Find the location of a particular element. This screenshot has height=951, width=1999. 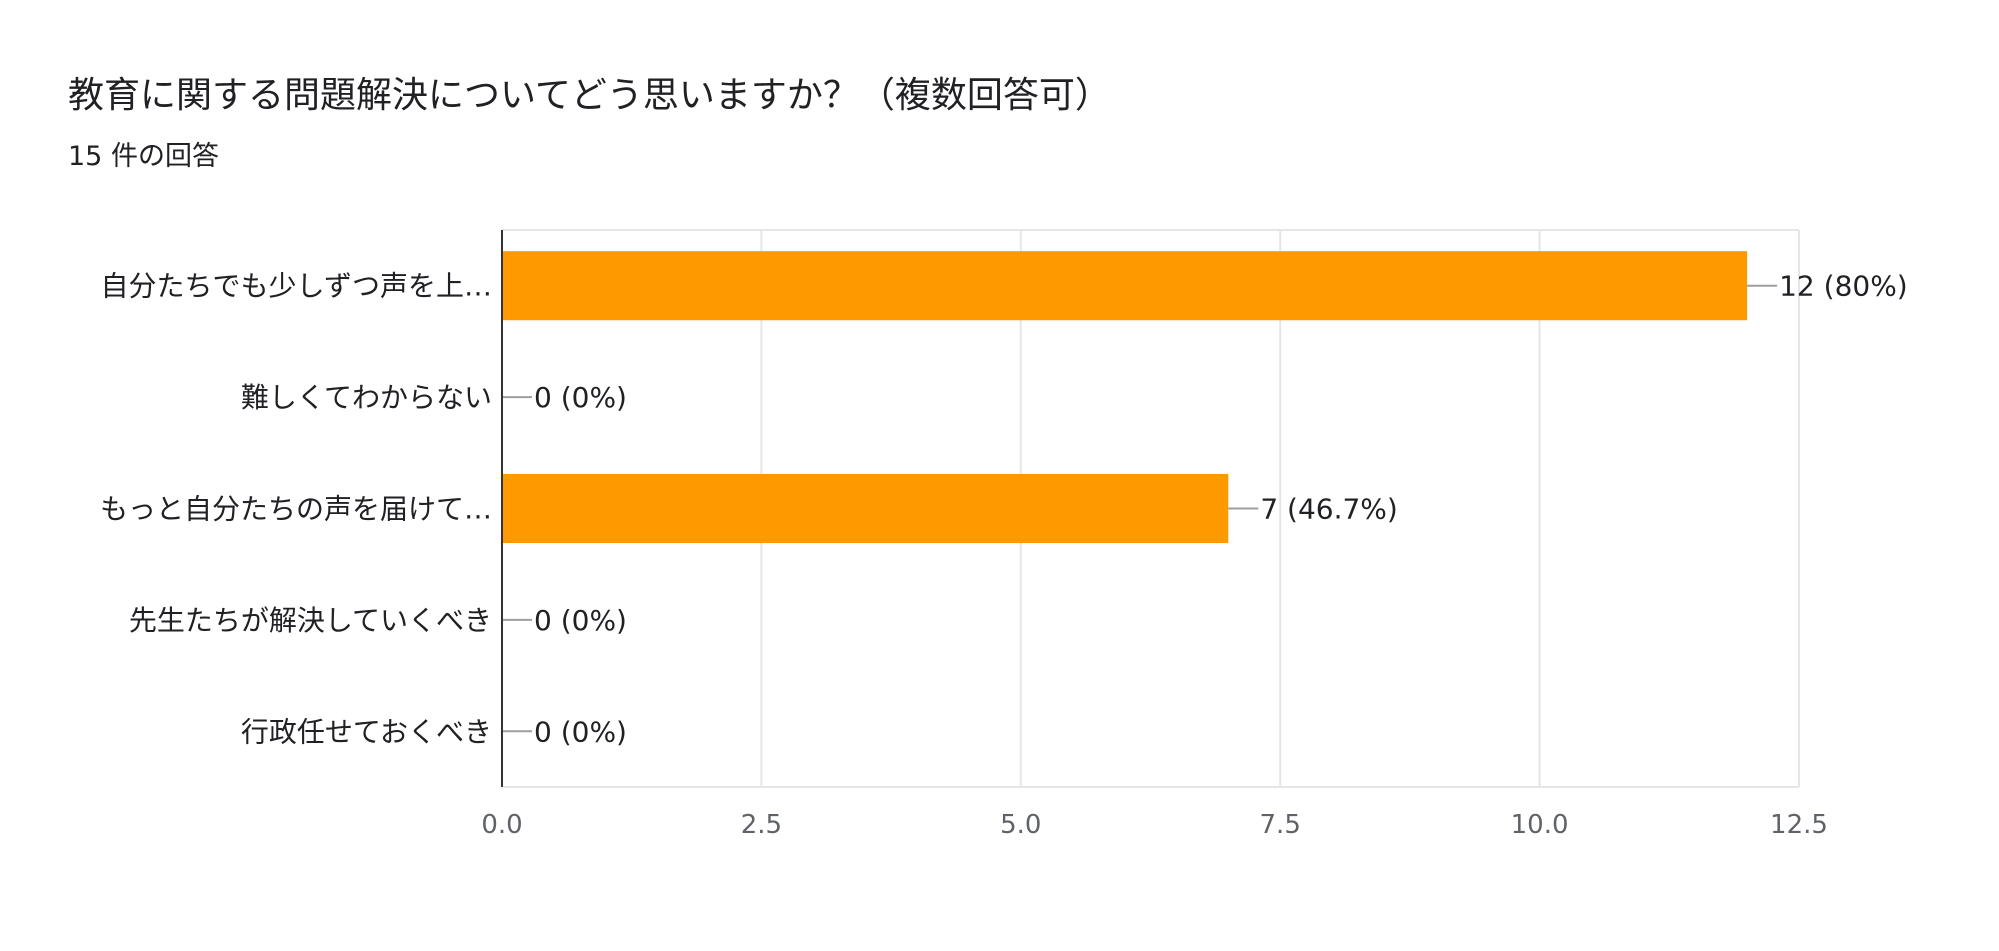

category-label: 先生たちが解決していくべき is located at coordinates (310, 620).